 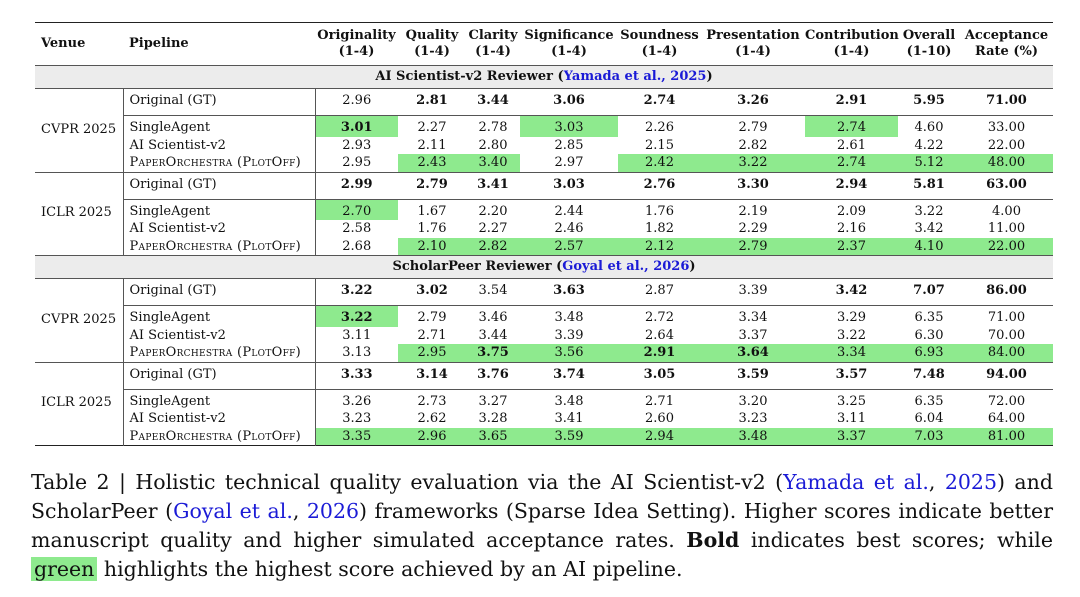 What do you see at coordinates (432, 353) in the screenshot?
I see `score-cell: 2.95` at bounding box center [432, 353].